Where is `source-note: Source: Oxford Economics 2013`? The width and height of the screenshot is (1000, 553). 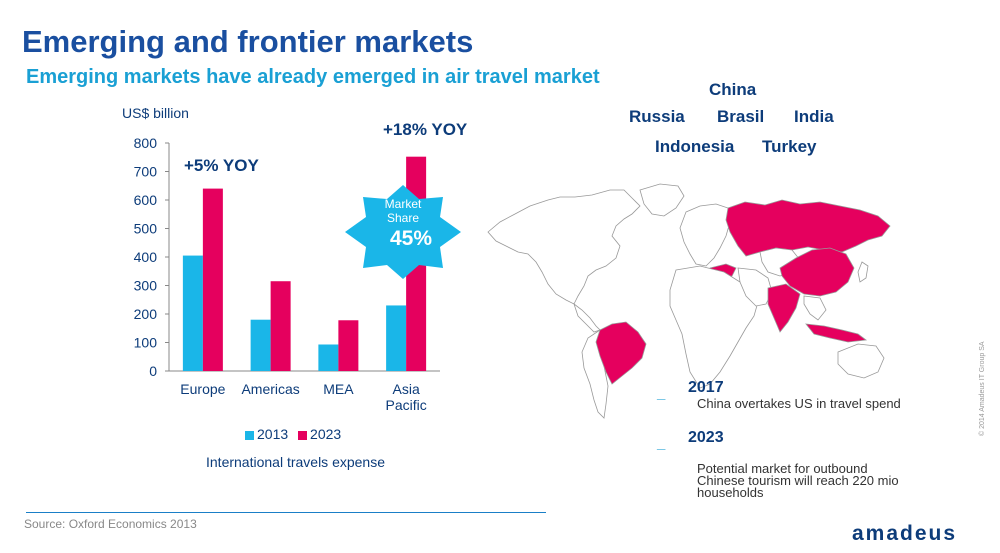 source-note: Source: Oxford Economics 2013 is located at coordinates (110, 524).